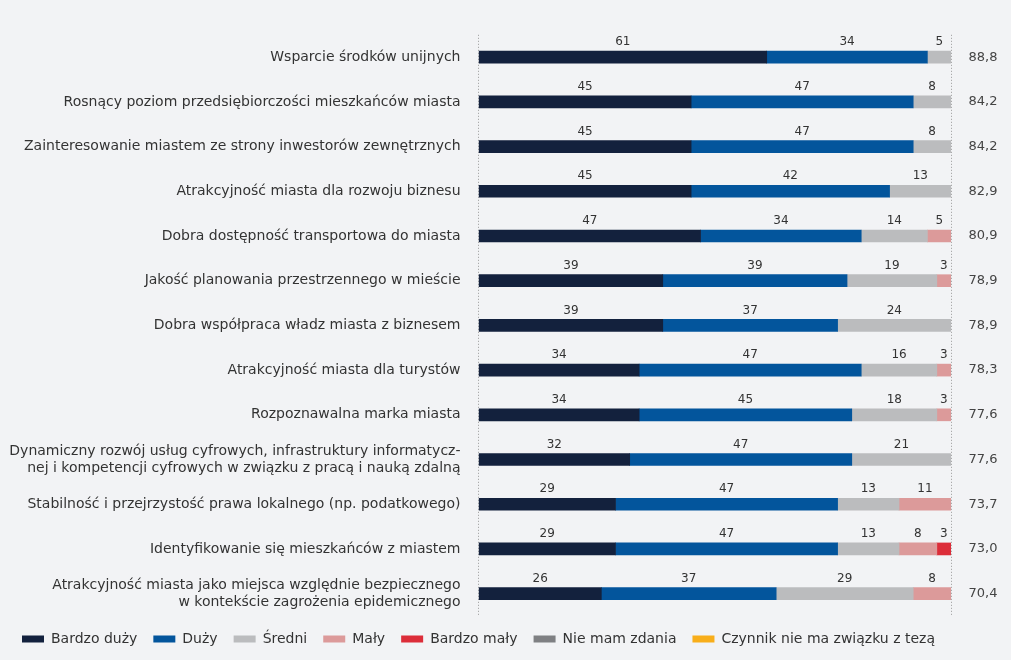 The height and width of the screenshot is (660, 1011). I want to click on y-tick-label: Atrakcyjność miasta dla turystów, so click(344, 368).